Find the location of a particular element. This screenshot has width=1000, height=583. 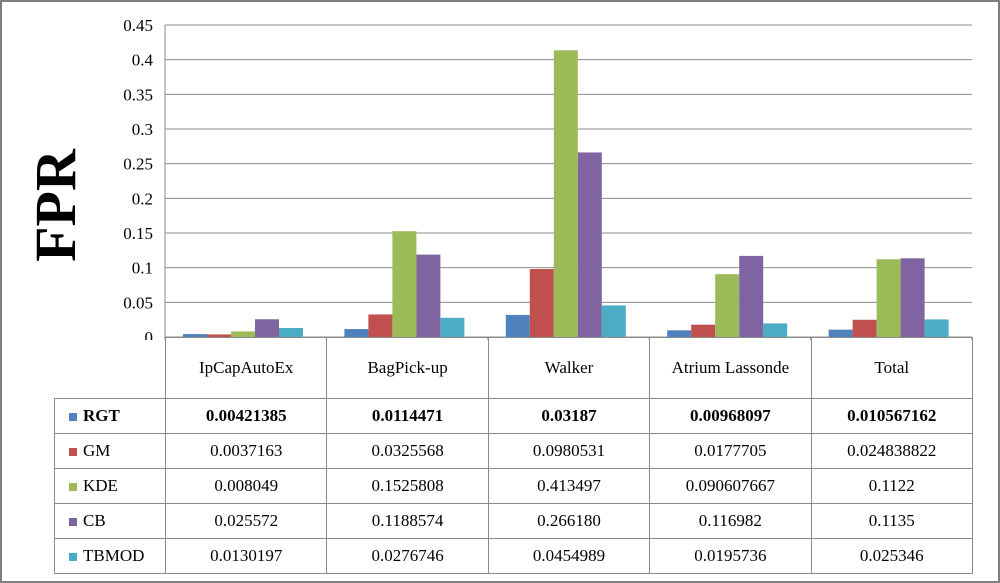

data-label: 0.0325568 is located at coordinates (407, 451).